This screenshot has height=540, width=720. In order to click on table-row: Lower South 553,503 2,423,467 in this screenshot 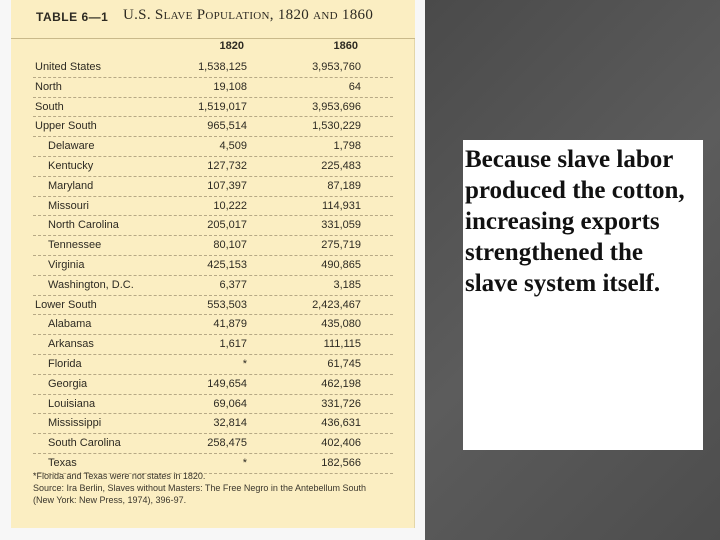, I will do `click(213, 306)`.